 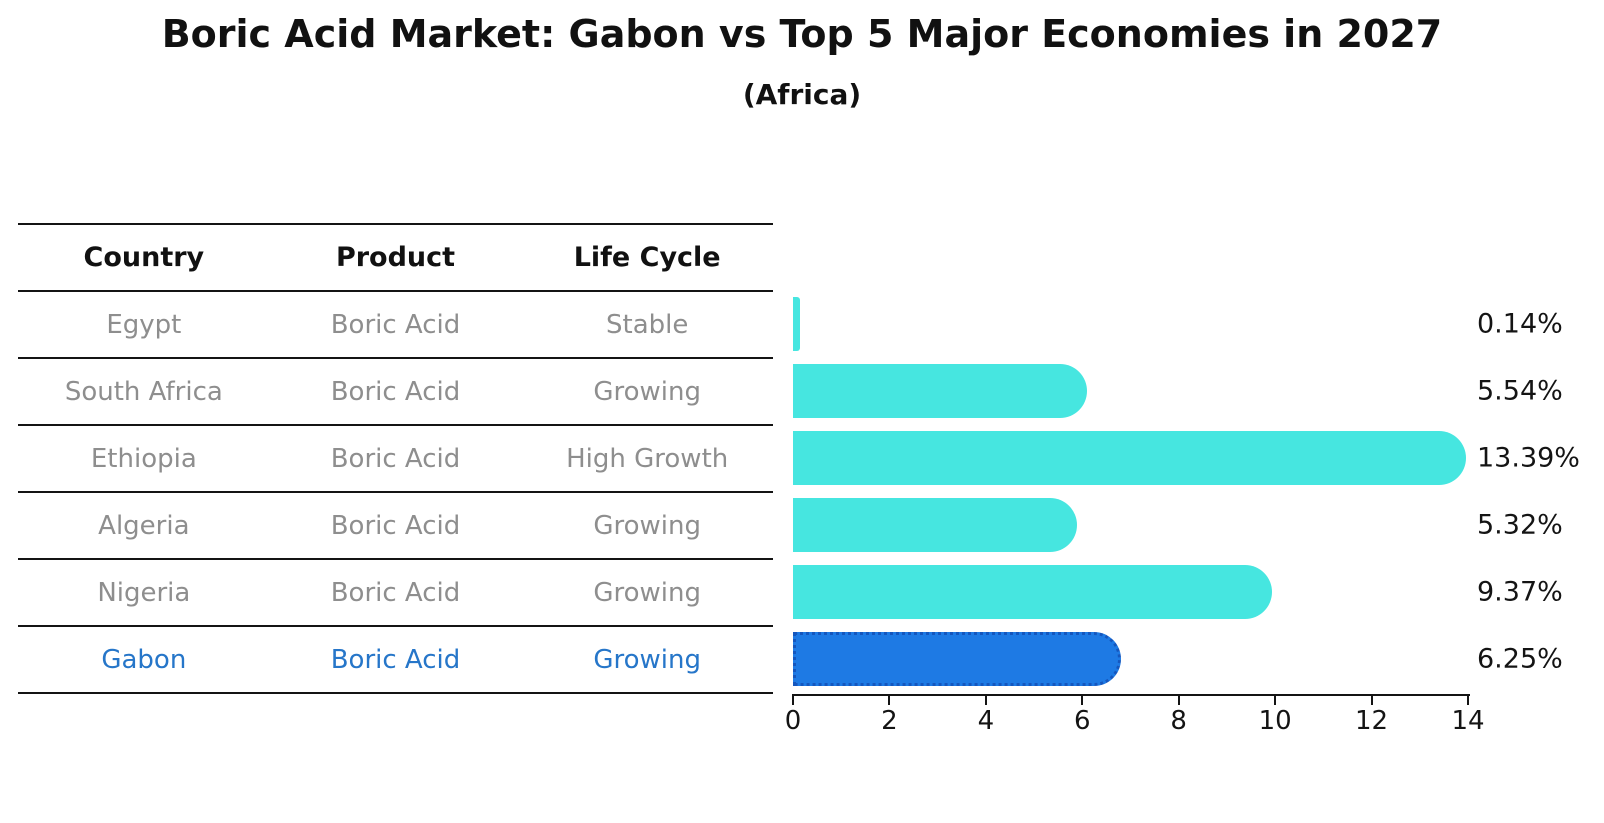 I want to click on table-row-gabon: Gabon Boric Acid Growing, so click(x=395, y=658).